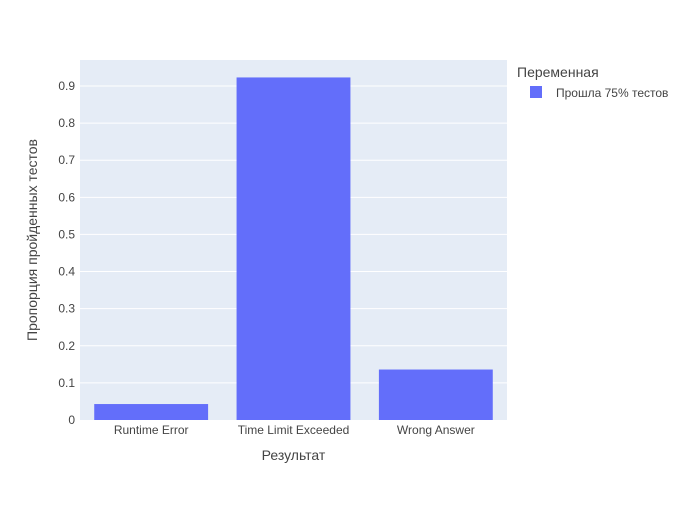 This screenshot has width=700, height=505. What do you see at coordinates (66, 234) in the screenshot?
I see `y-tick-label: 0.5` at bounding box center [66, 234].